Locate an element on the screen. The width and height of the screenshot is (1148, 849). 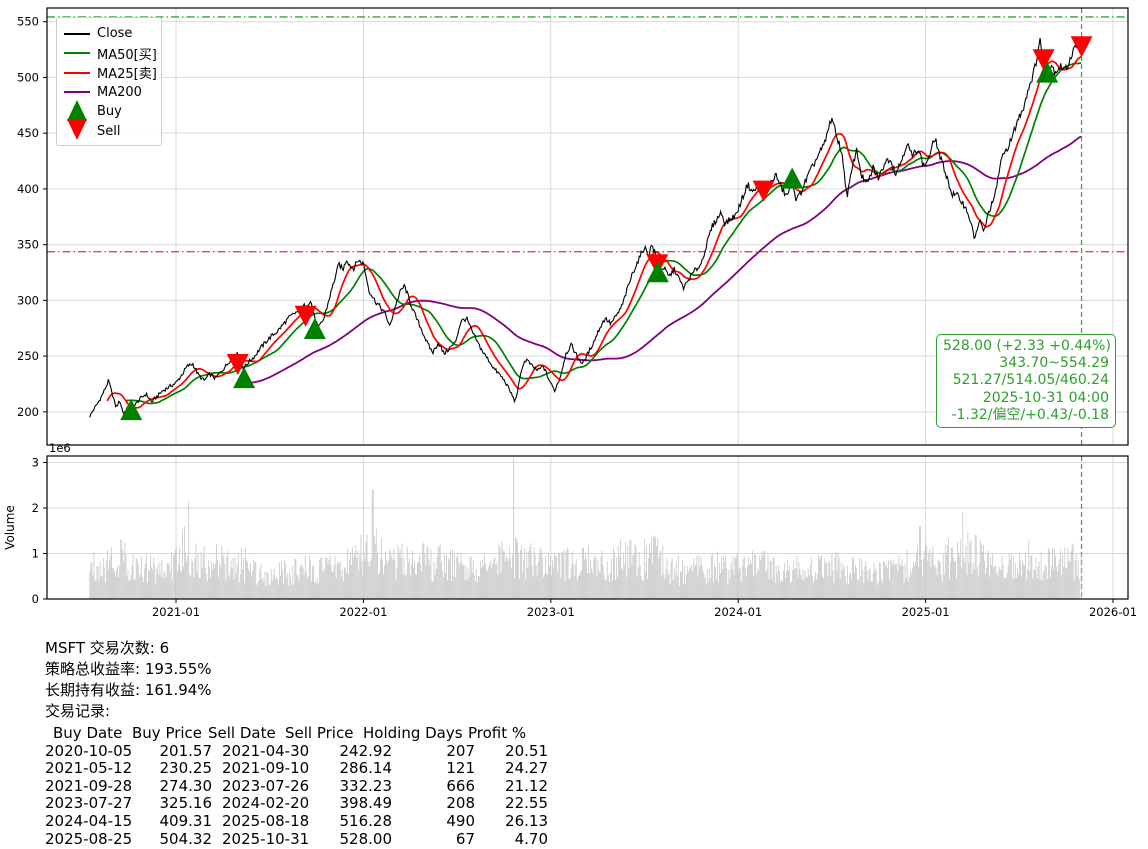
ma200-line-swatch is located at coordinates (77, 92).